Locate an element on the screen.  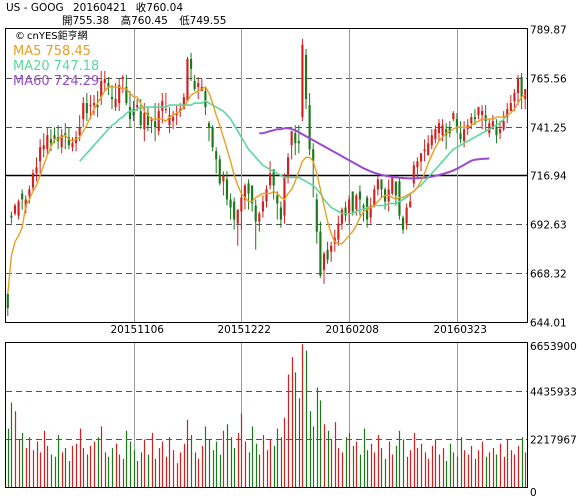
price-y-tick-label: 741.25 is located at coordinates (548, 129).